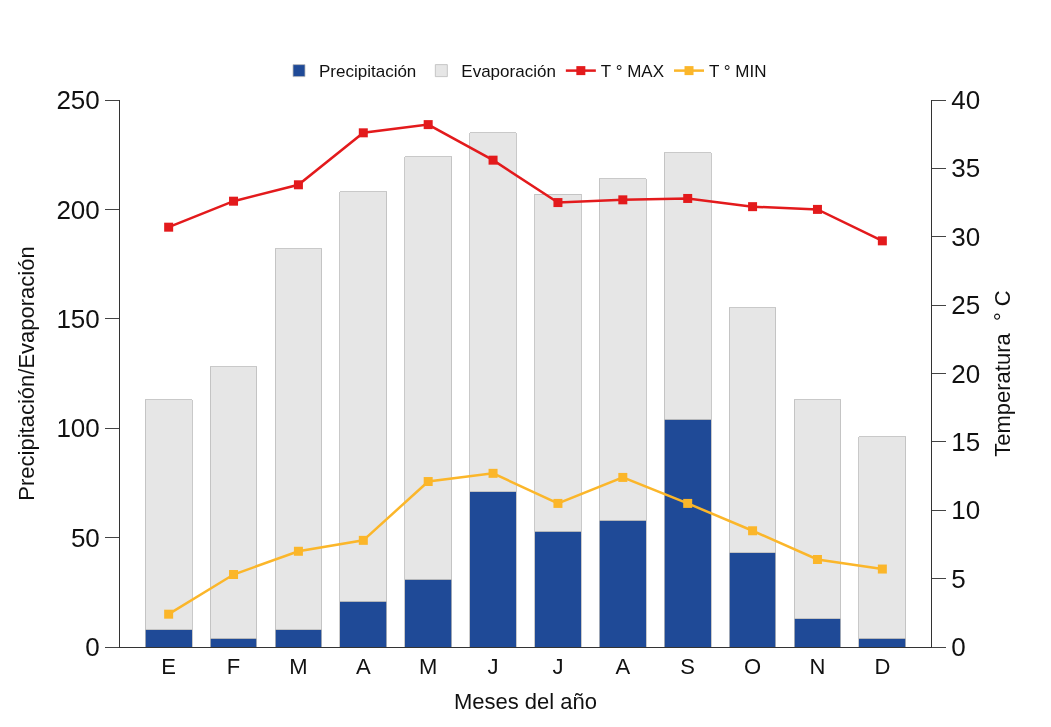 The width and height of the screenshot is (1051, 727). I want to click on y-tick-label: 100, so click(78, 428).